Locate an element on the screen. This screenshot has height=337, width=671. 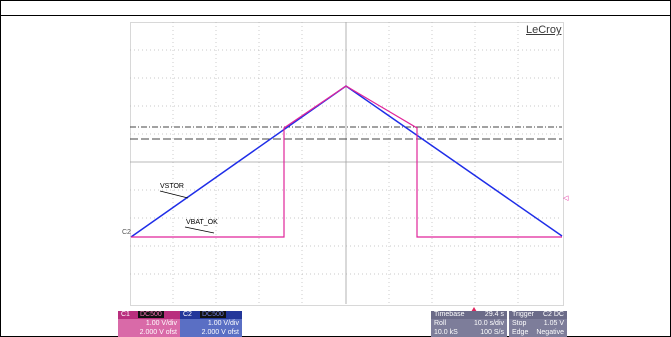
brand-logo: LeCroy is located at coordinates (544, 30).